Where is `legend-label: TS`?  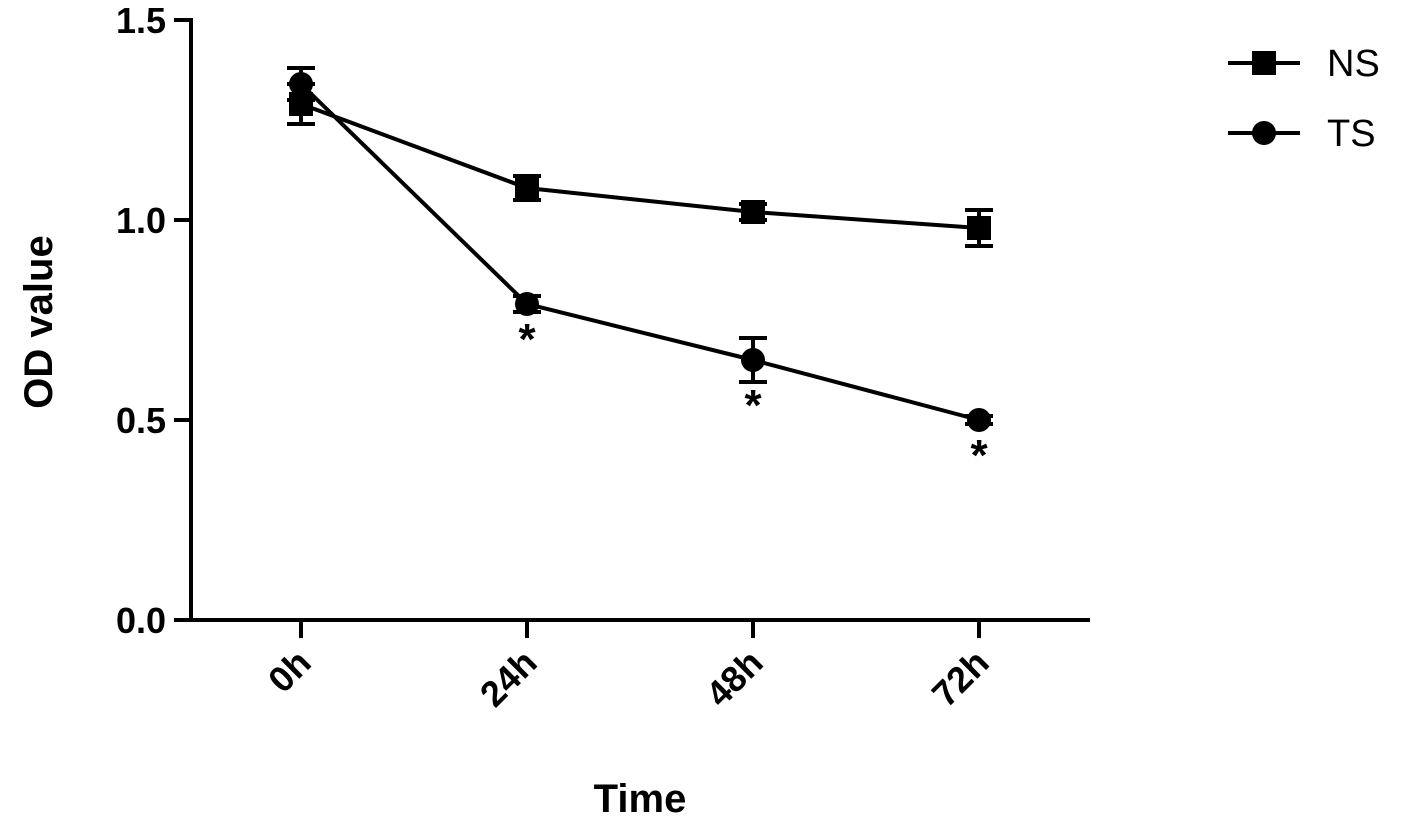
legend-label: TS is located at coordinates (1351, 134).